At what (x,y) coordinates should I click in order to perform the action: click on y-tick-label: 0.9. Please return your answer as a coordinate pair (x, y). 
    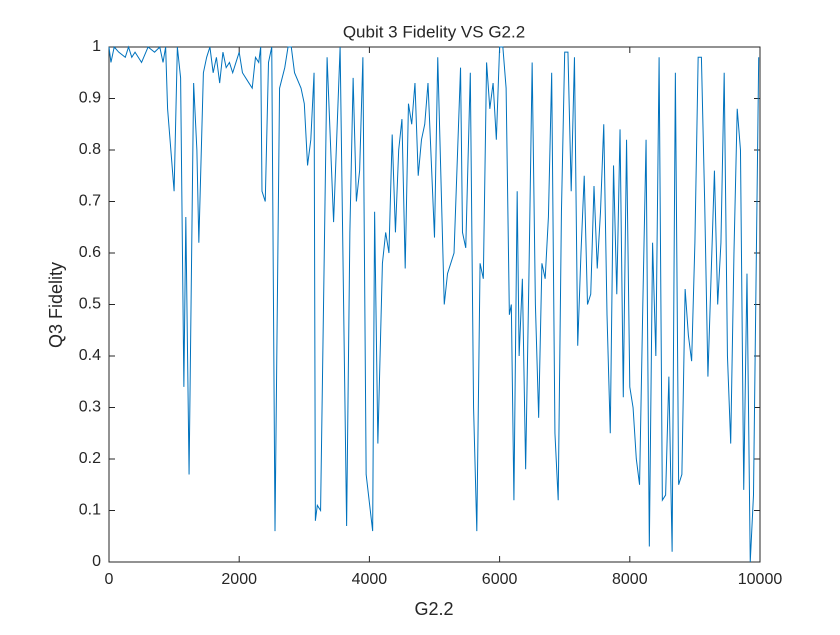
    Looking at the image, I should click on (90, 98).